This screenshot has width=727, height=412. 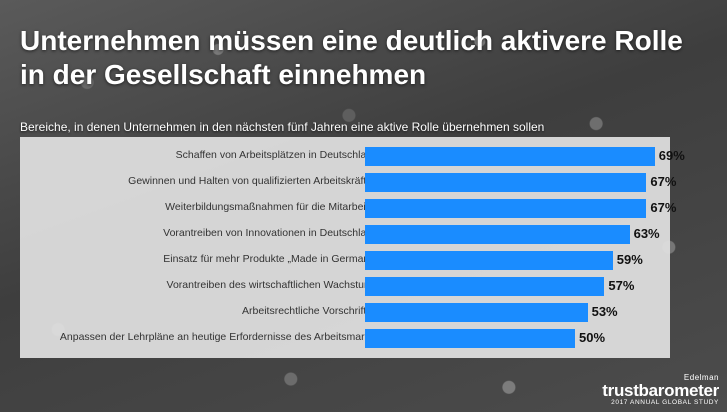 What do you see at coordinates (665, 402) in the screenshot?
I see `logo-sub: 2017 ANNUAL GLOBAL STUDY` at bounding box center [665, 402].